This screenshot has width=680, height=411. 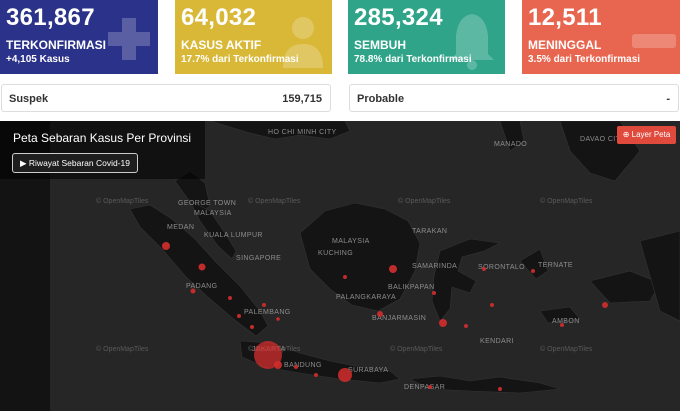 I want to click on place-ternate: TERNATE, so click(x=555, y=265).